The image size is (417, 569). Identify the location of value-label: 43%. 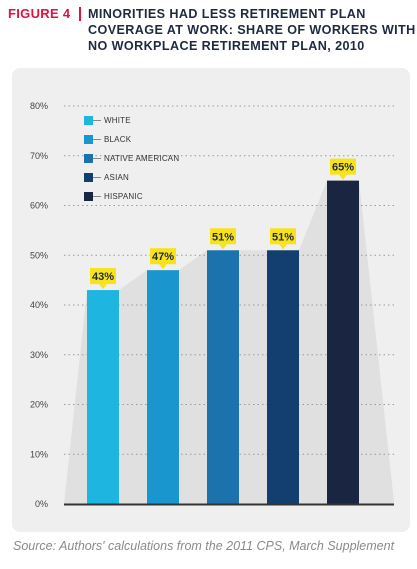
(103, 277).